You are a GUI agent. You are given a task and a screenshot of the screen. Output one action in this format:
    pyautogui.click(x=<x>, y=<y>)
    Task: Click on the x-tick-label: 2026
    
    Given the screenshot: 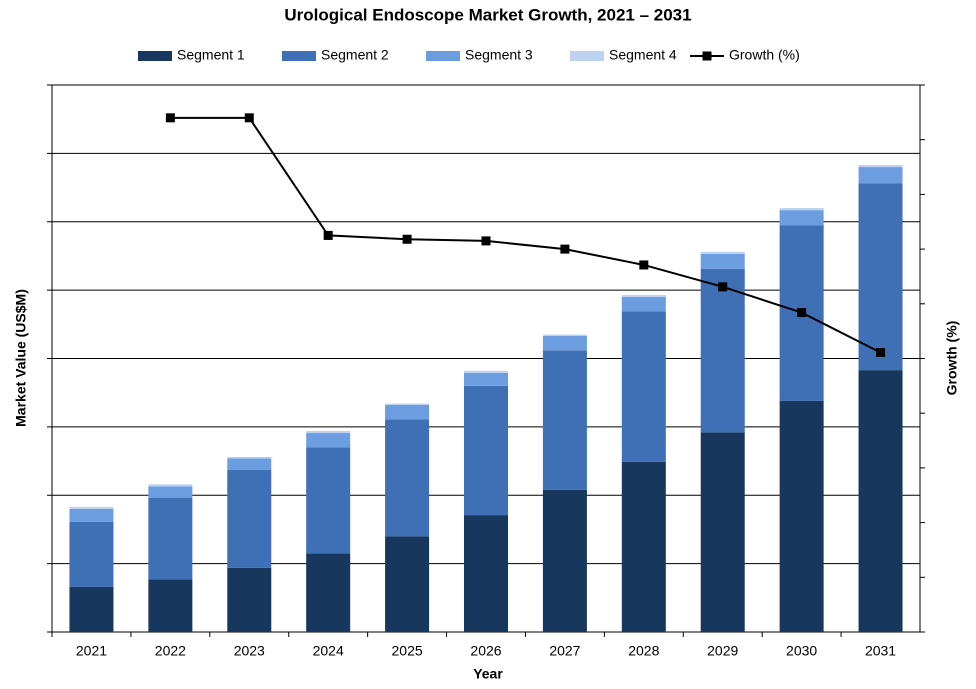 What is the action you would take?
    pyautogui.click(x=485, y=651)
    